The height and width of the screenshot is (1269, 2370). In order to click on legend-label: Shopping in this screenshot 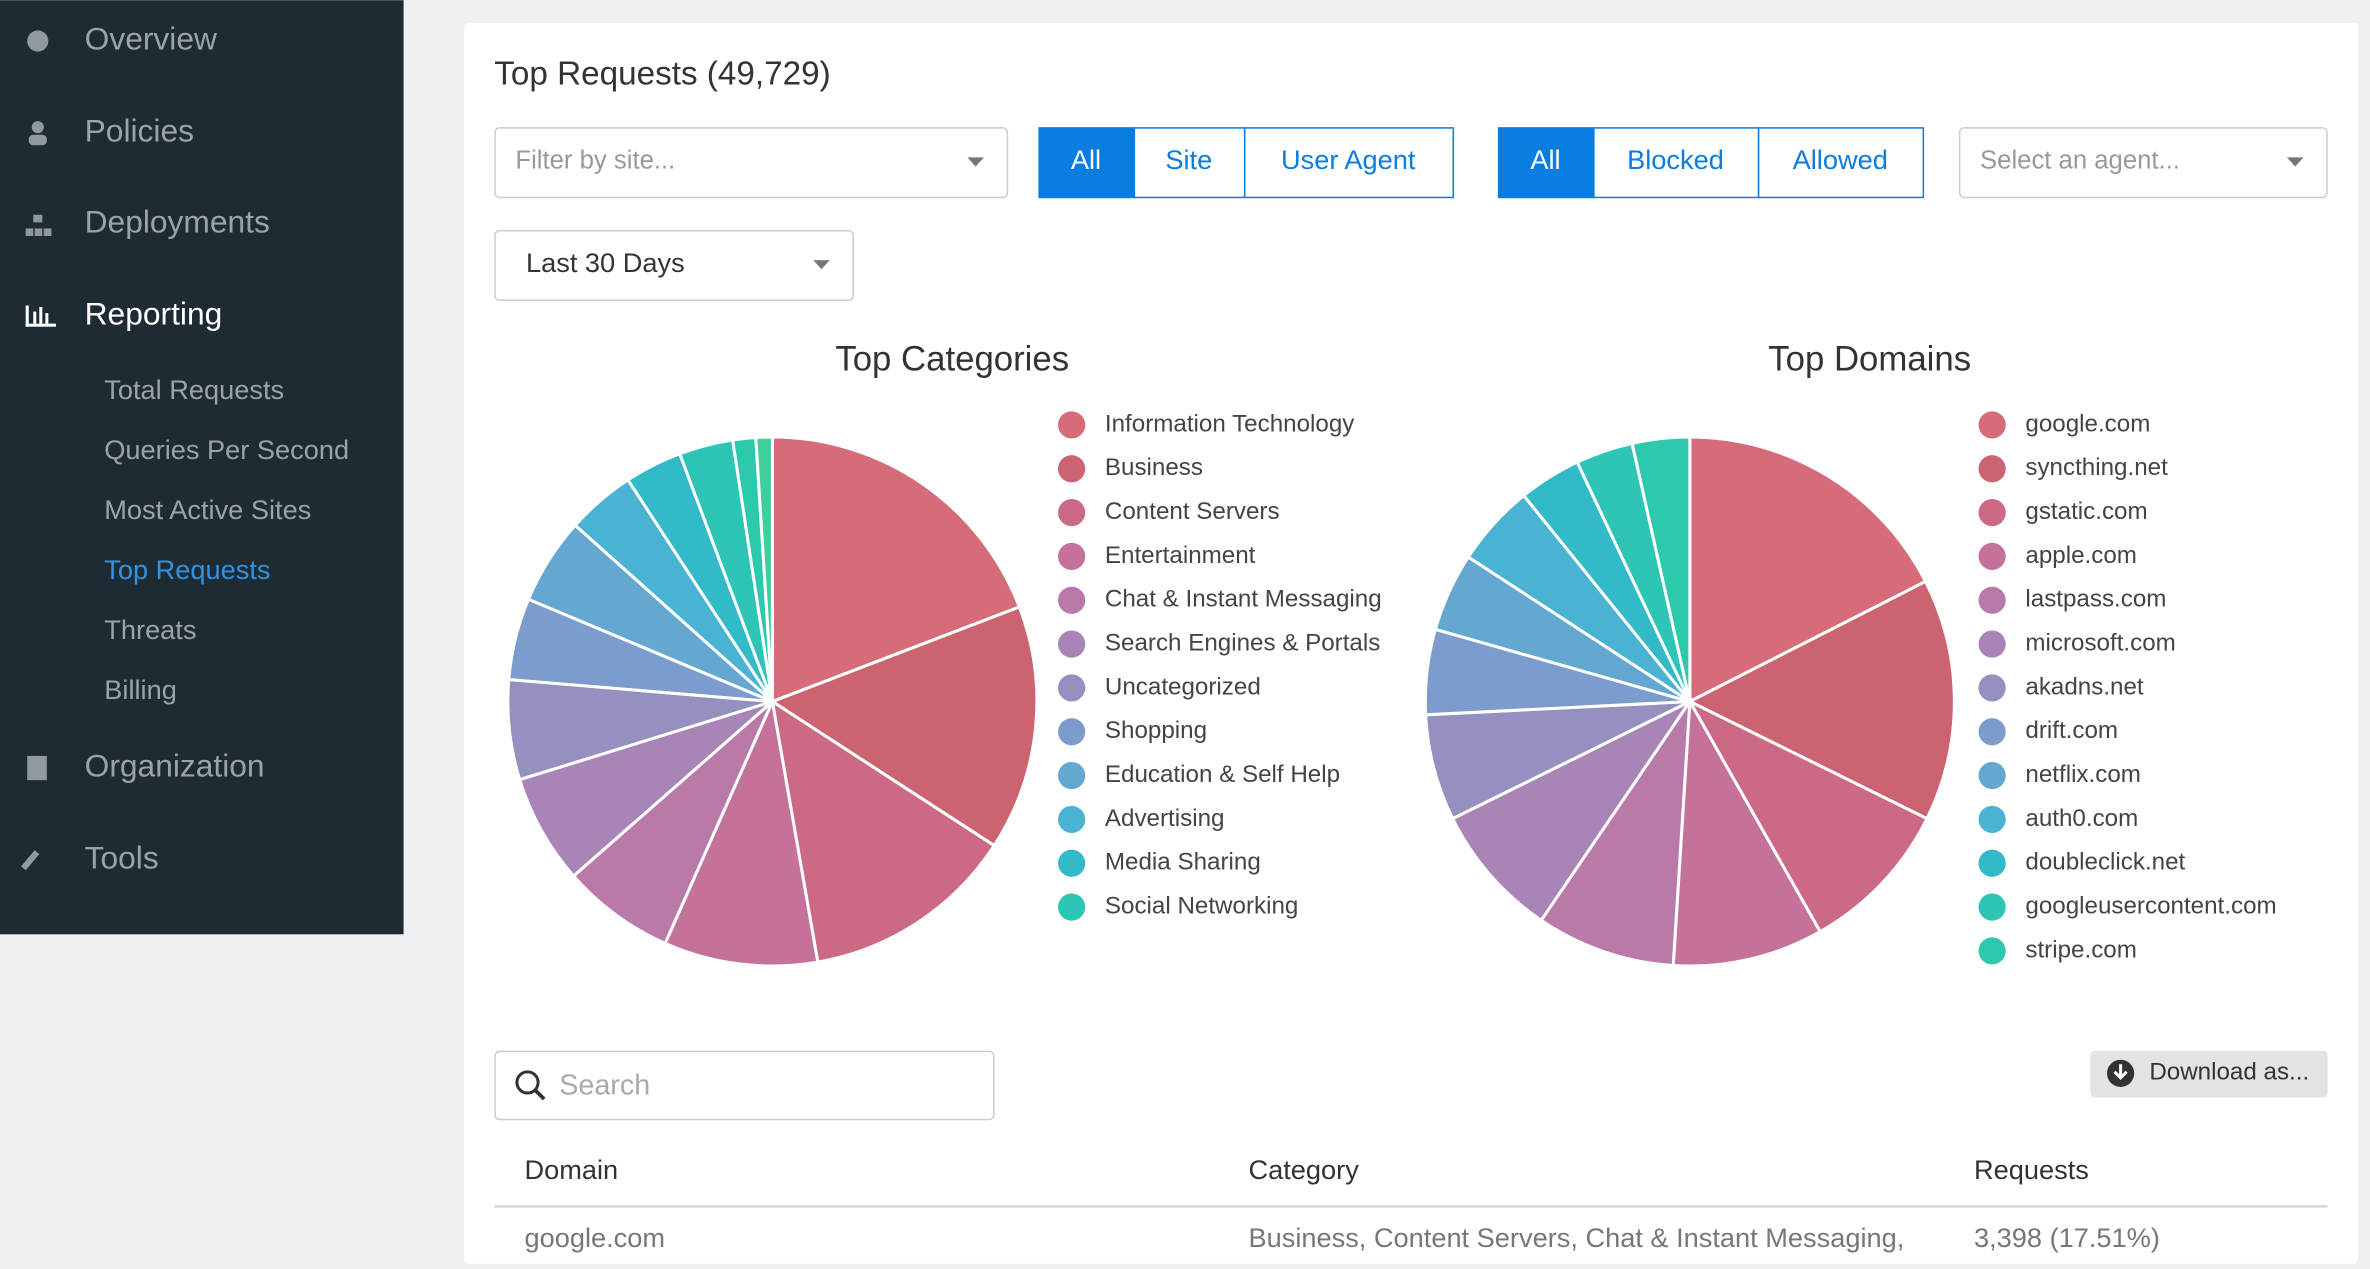, I will do `click(1156, 730)`.